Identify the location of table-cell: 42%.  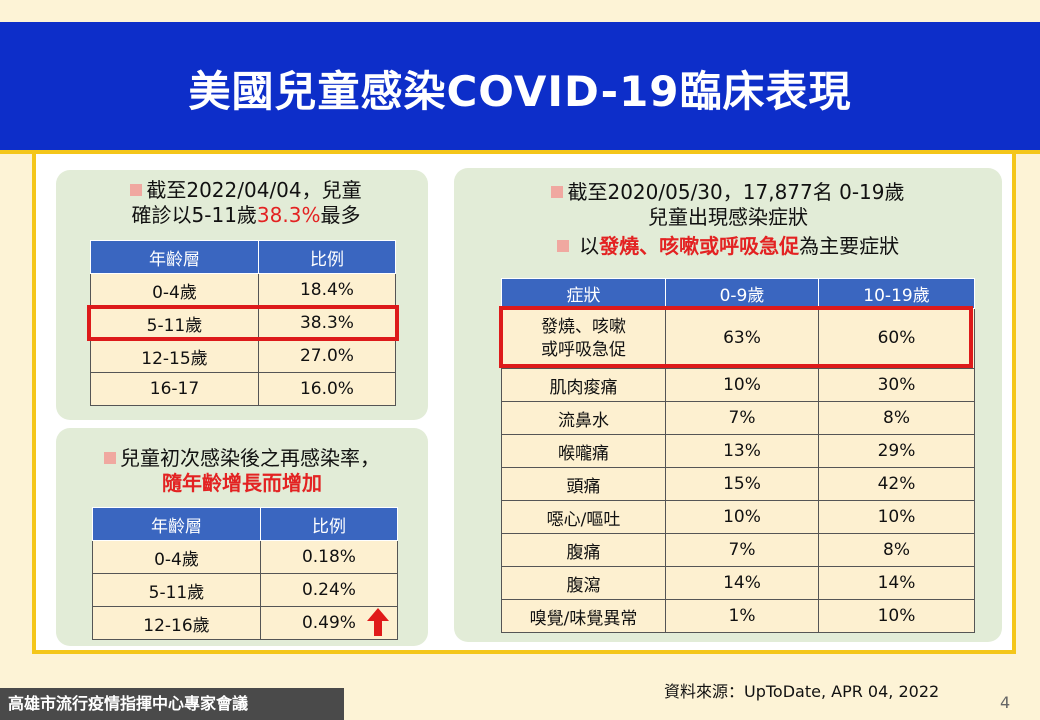
(896, 484).